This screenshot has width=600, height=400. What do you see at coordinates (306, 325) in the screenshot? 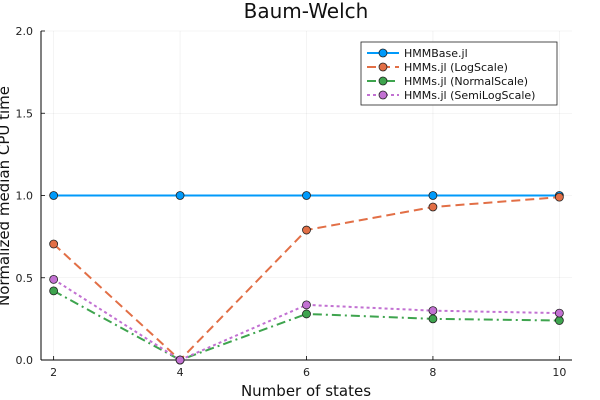
I see `series-line` at bounding box center [306, 325].